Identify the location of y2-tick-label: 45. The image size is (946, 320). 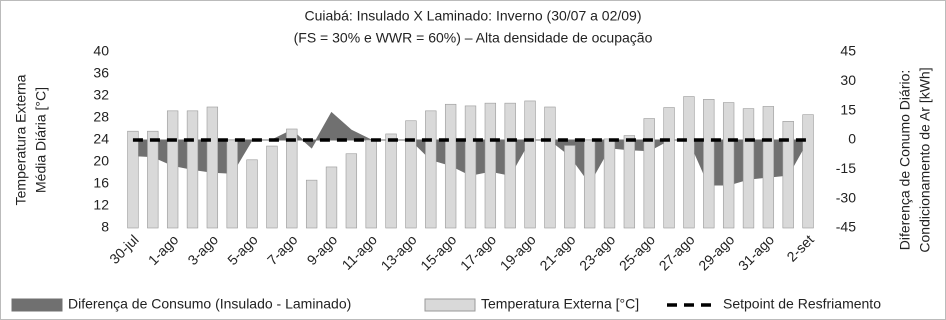
(848, 51).